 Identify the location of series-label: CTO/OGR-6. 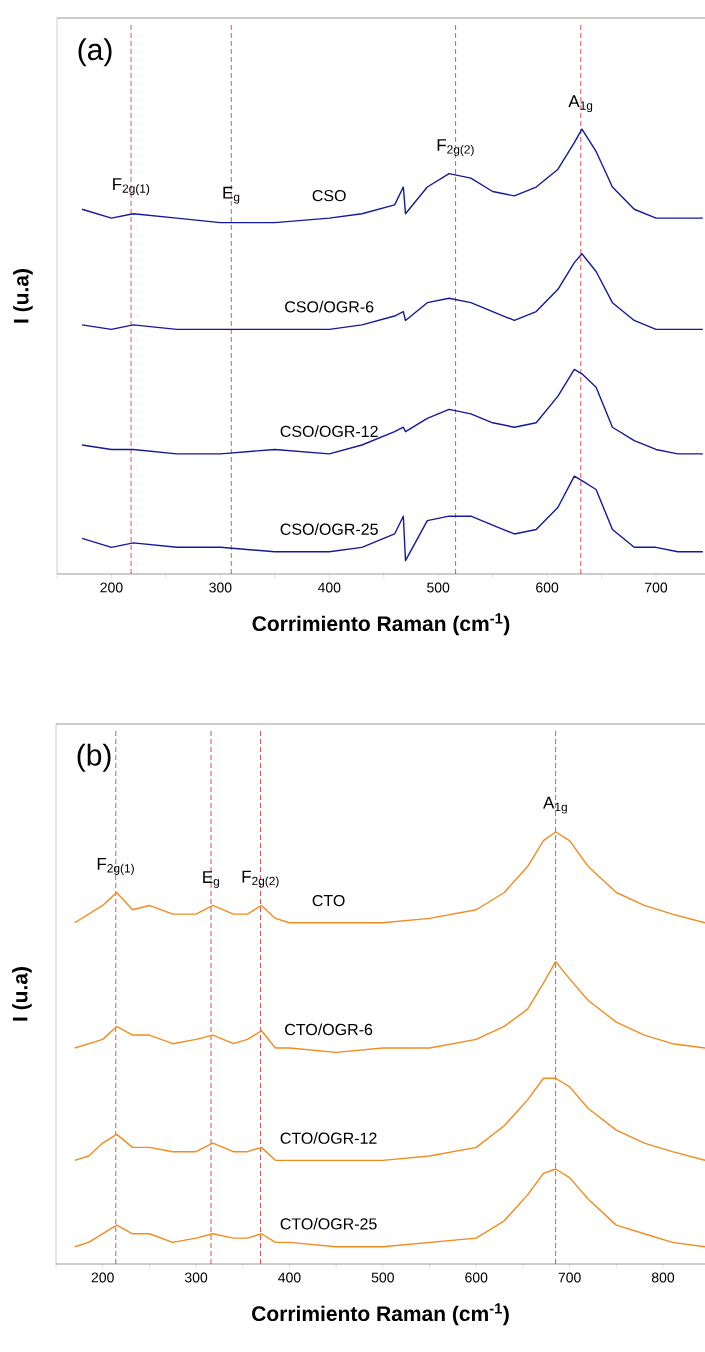
(329, 1029).